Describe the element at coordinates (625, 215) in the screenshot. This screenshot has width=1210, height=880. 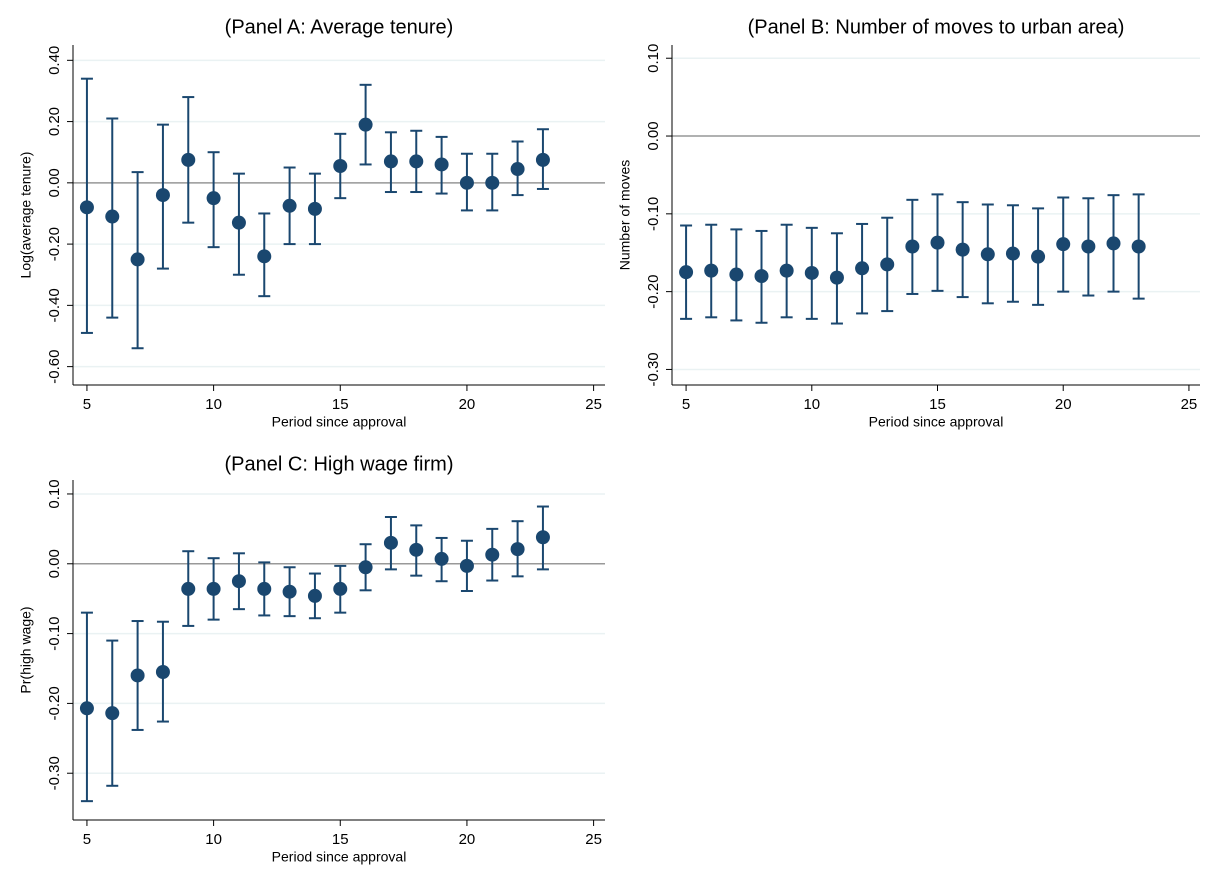
I see `y-axis-label: Number of moves` at that location.